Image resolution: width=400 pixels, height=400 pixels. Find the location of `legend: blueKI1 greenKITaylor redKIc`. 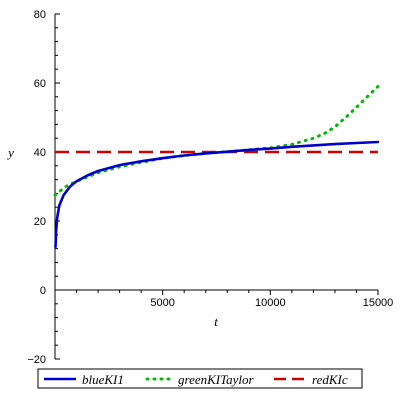

legend: blueKI1 greenKITaylor redKIc is located at coordinates (200, 378).